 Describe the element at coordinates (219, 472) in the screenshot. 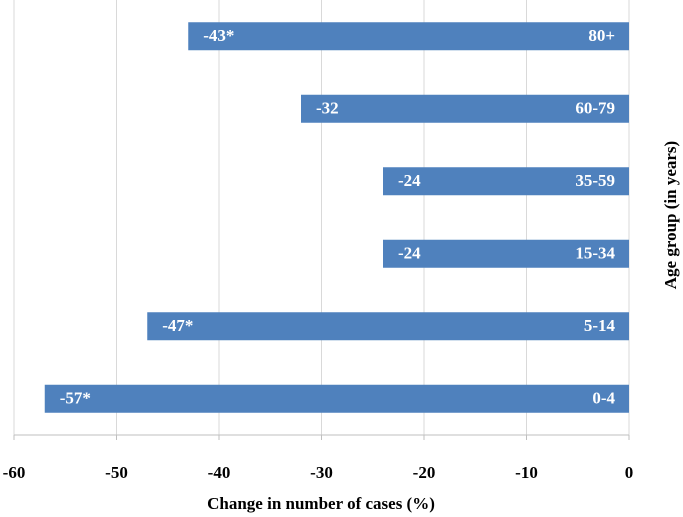

I see `x-tick-label: -40` at that location.